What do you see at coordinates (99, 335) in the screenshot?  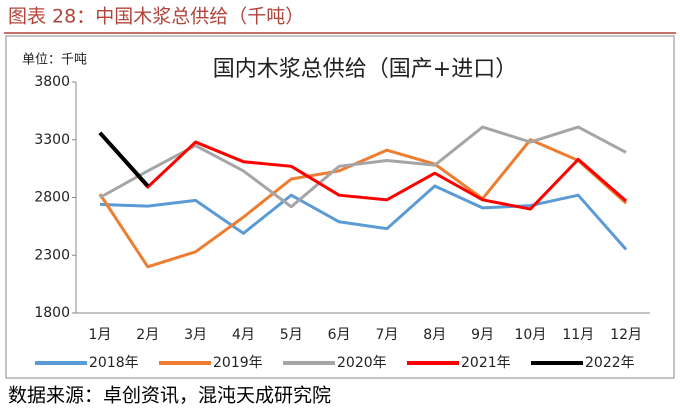 I see `x-tick-label: 1月` at bounding box center [99, 335].